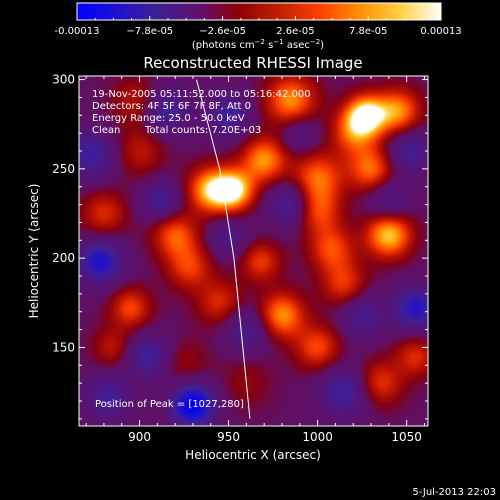  I want to click on colorbar, so click(259, 11).